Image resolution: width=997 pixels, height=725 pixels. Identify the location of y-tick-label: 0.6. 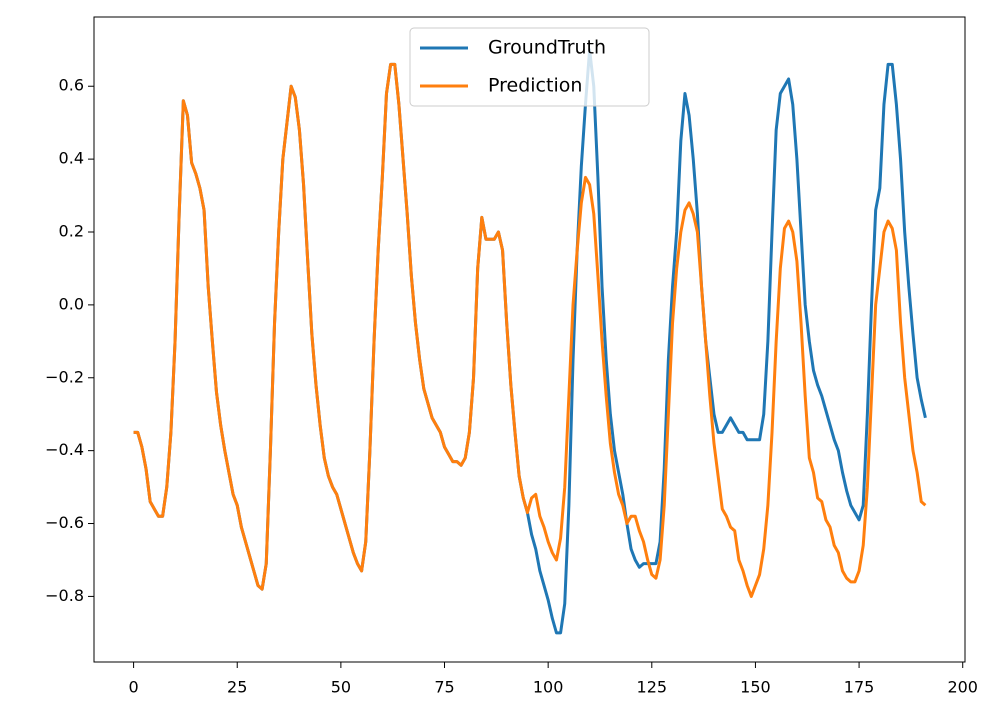
(71, 85).